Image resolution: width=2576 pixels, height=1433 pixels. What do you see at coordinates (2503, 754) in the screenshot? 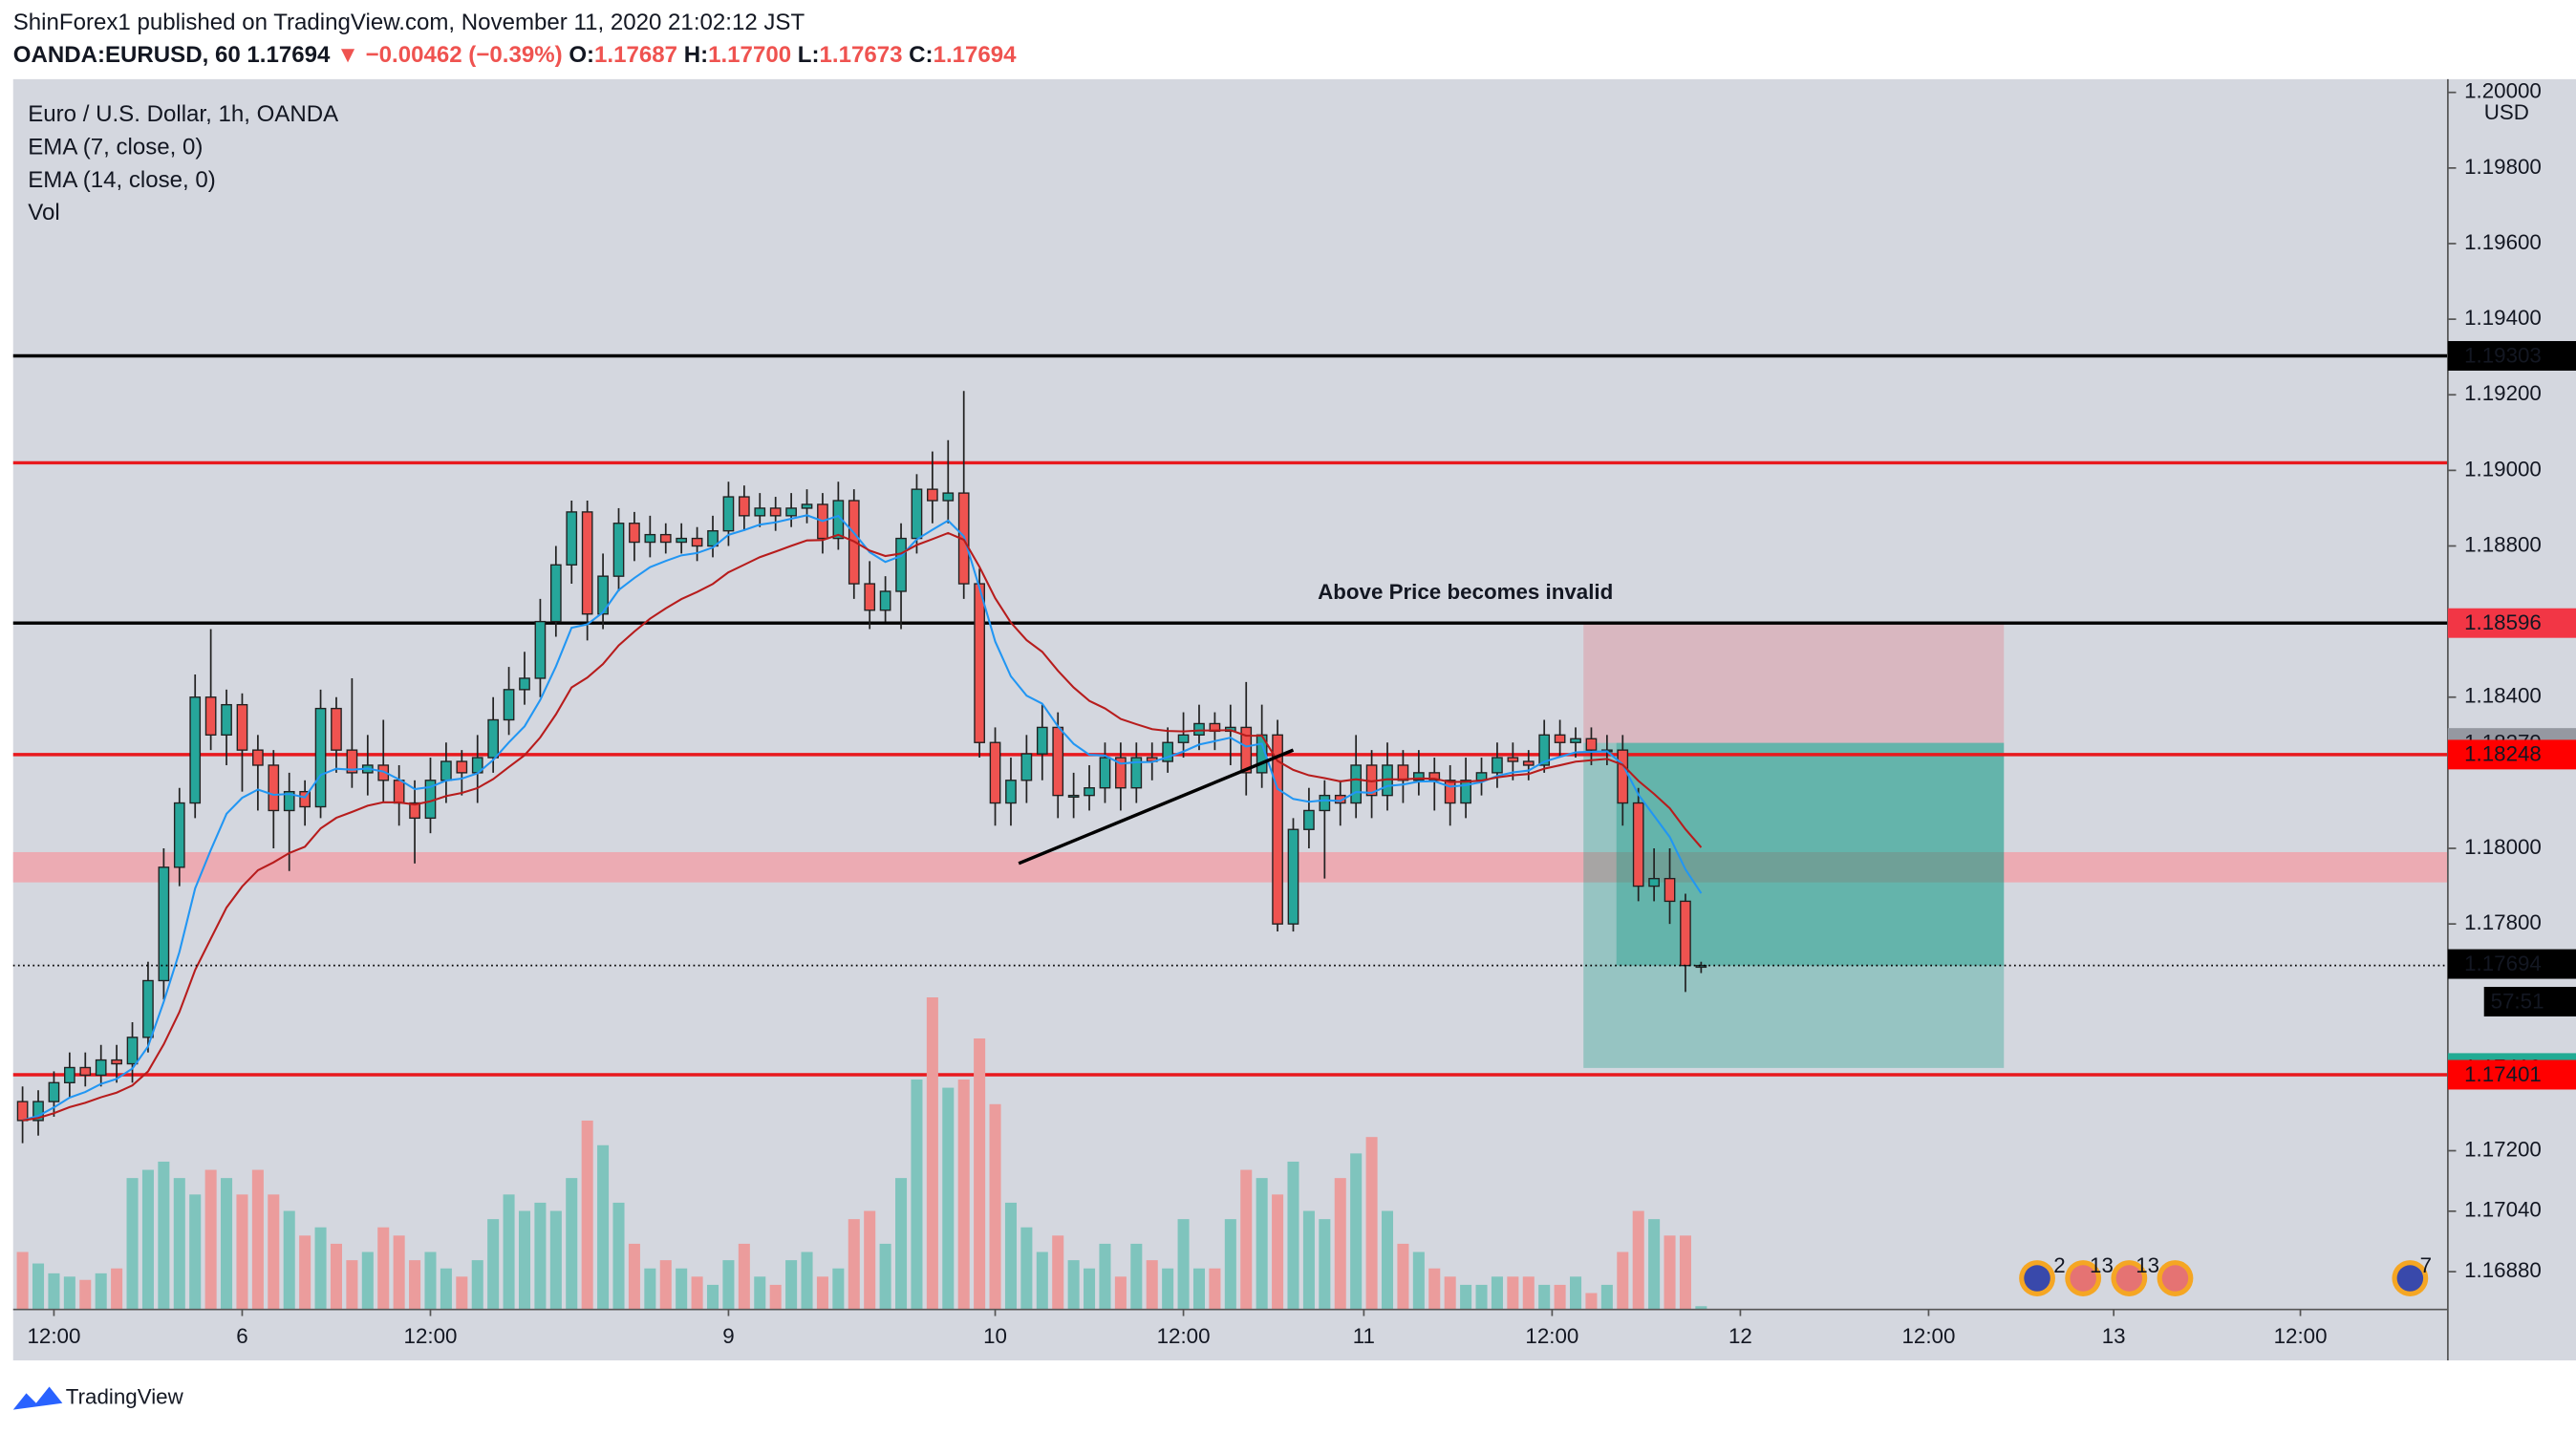
I see `price-label: 1.18248` at bounding box center [2503, 754].